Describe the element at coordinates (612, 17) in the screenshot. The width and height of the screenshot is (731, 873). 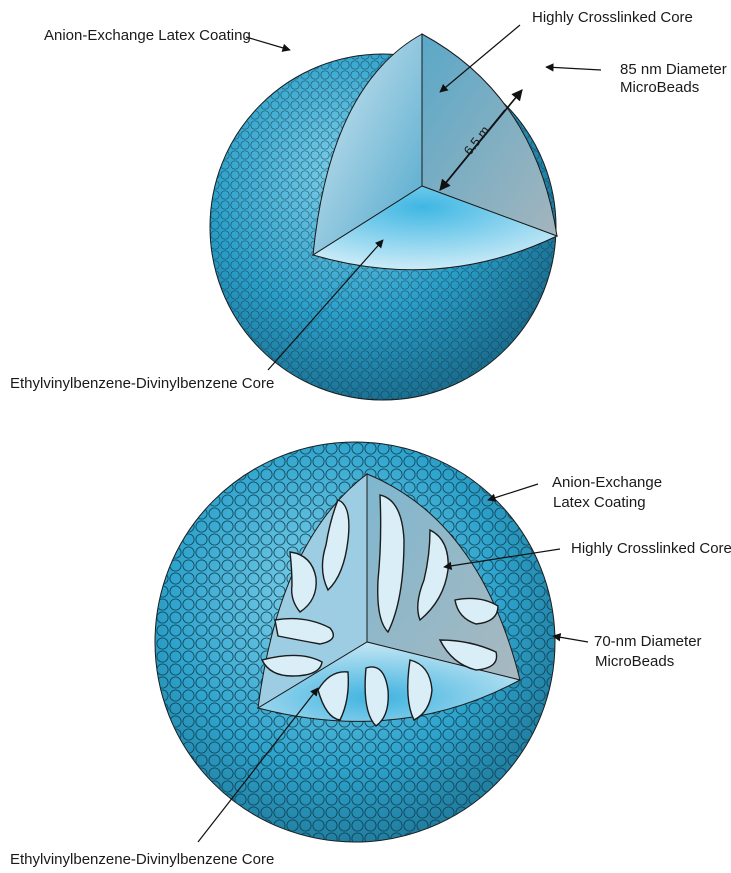
I see `top-core-label: Highly Crosslinked Core` at that location.